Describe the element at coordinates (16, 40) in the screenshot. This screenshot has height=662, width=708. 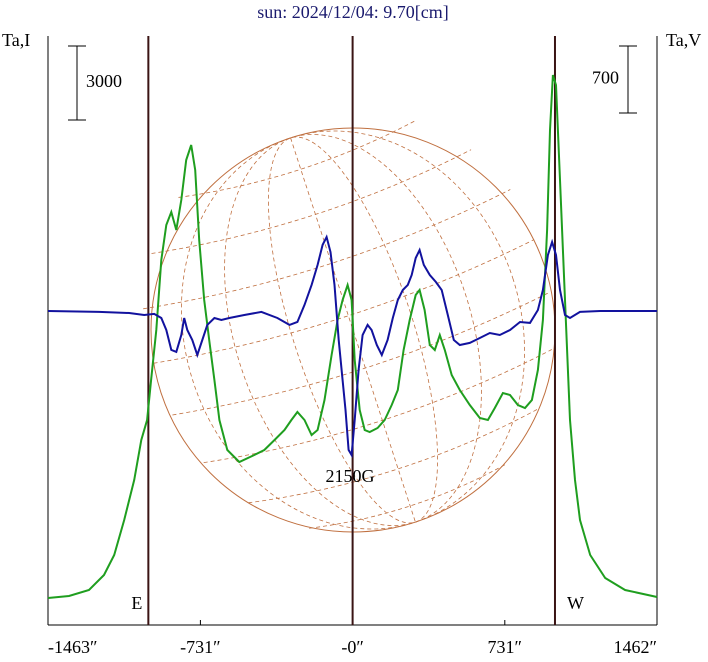
I see `y-axis-label: Ta,I` at that location.